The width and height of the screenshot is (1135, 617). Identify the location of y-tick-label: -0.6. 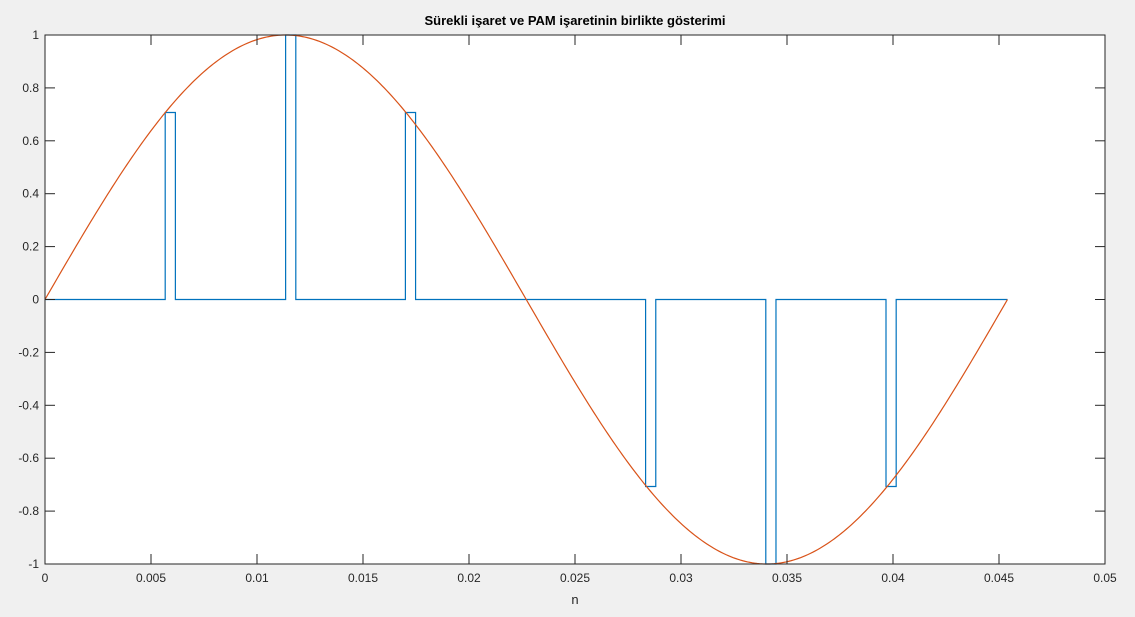
(28, 458).